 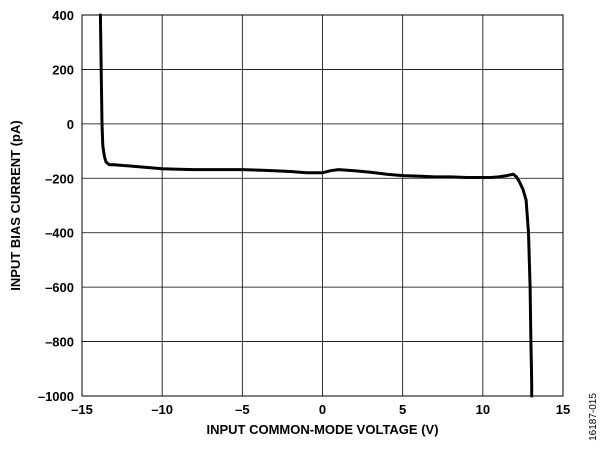 I want to click on x-axis-tick-labels: –15 –10 –5 0 5 10 15, so click(x=320, y=409).